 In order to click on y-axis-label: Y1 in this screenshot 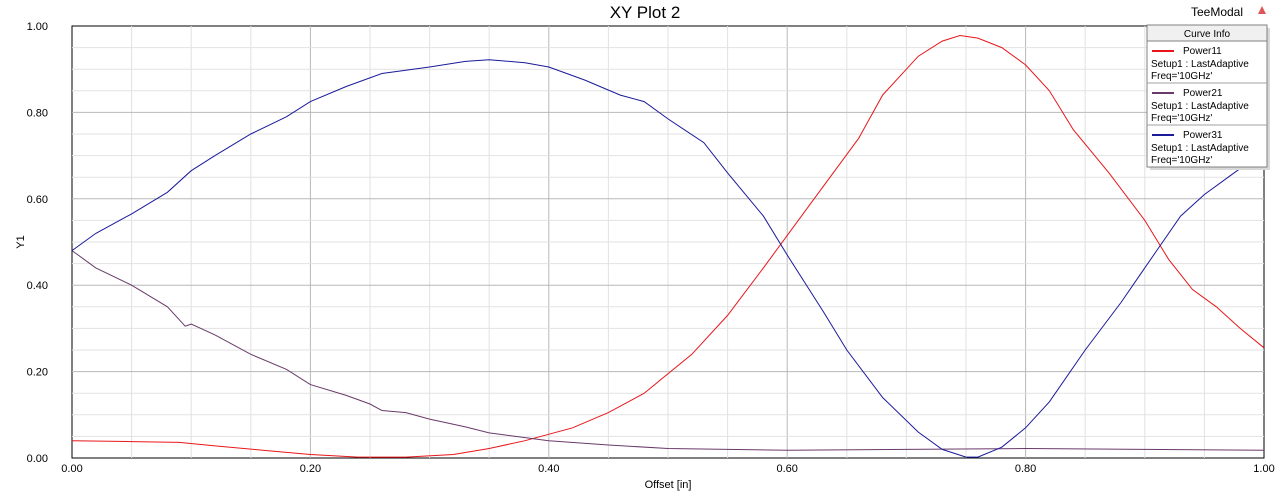, I will do `click(21, 241)`.